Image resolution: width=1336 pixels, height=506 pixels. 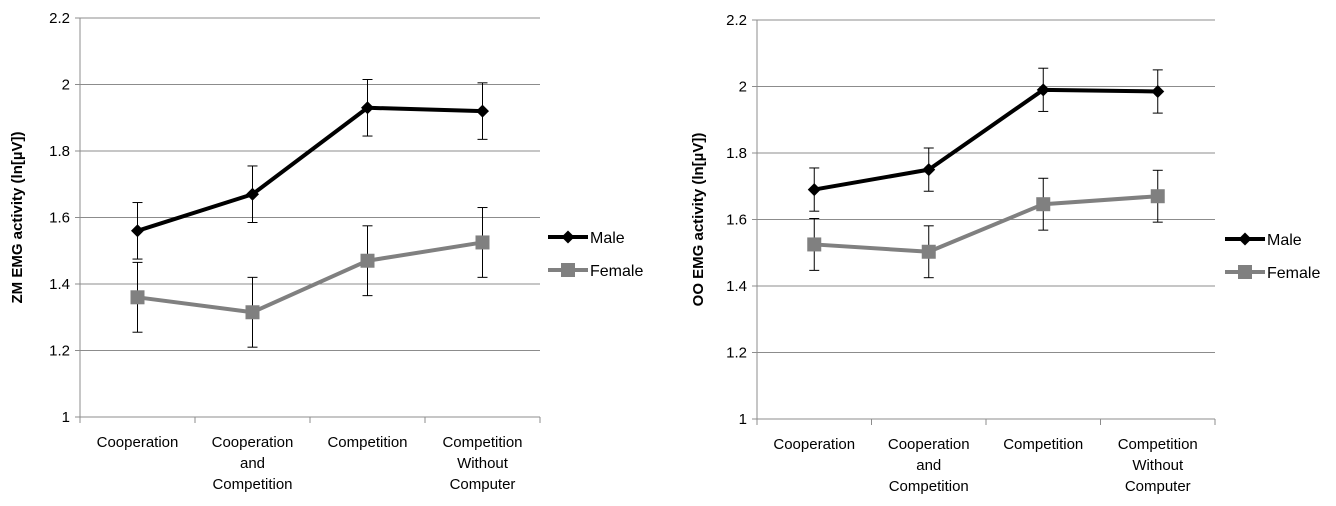 I want to click on y-axis-title: OO EMG activity (ln[µV]), so click(x=698, y=220).